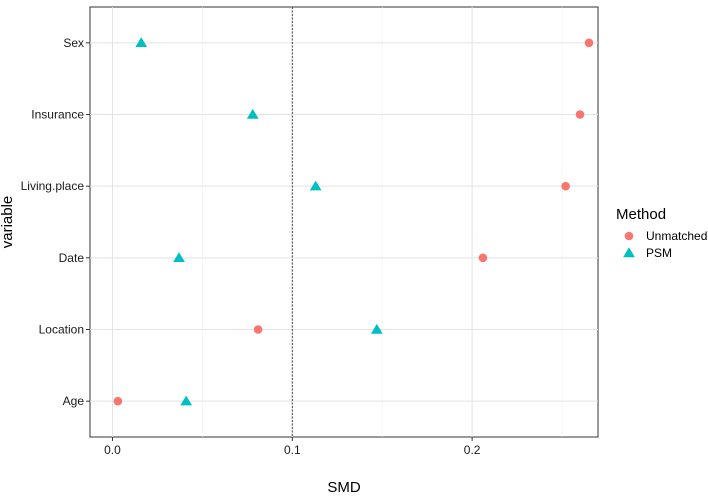 The height and width of the screenshot is (499, 708). Describe the element at coordinates (676, 236) in the screenshot. I see `legend-label-unmatched: Unmatched` at that location.